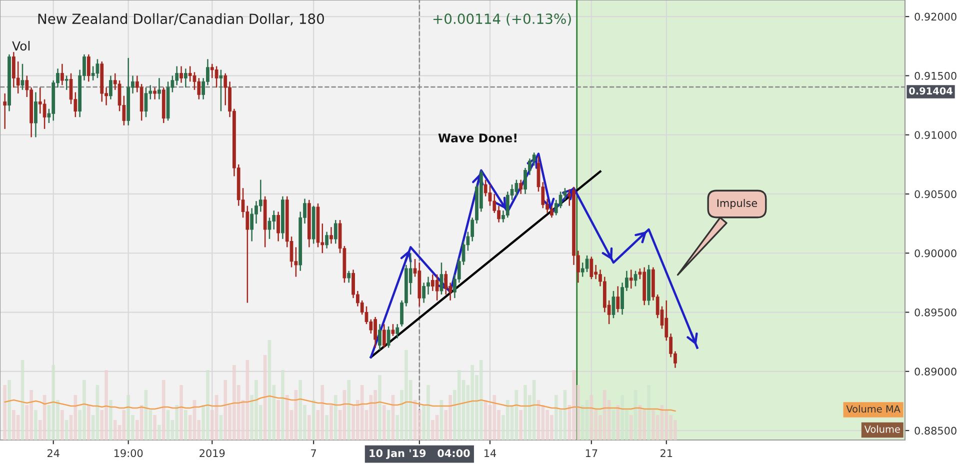  I want to click on y-tick-label: 0.91500, so click(935, 76).